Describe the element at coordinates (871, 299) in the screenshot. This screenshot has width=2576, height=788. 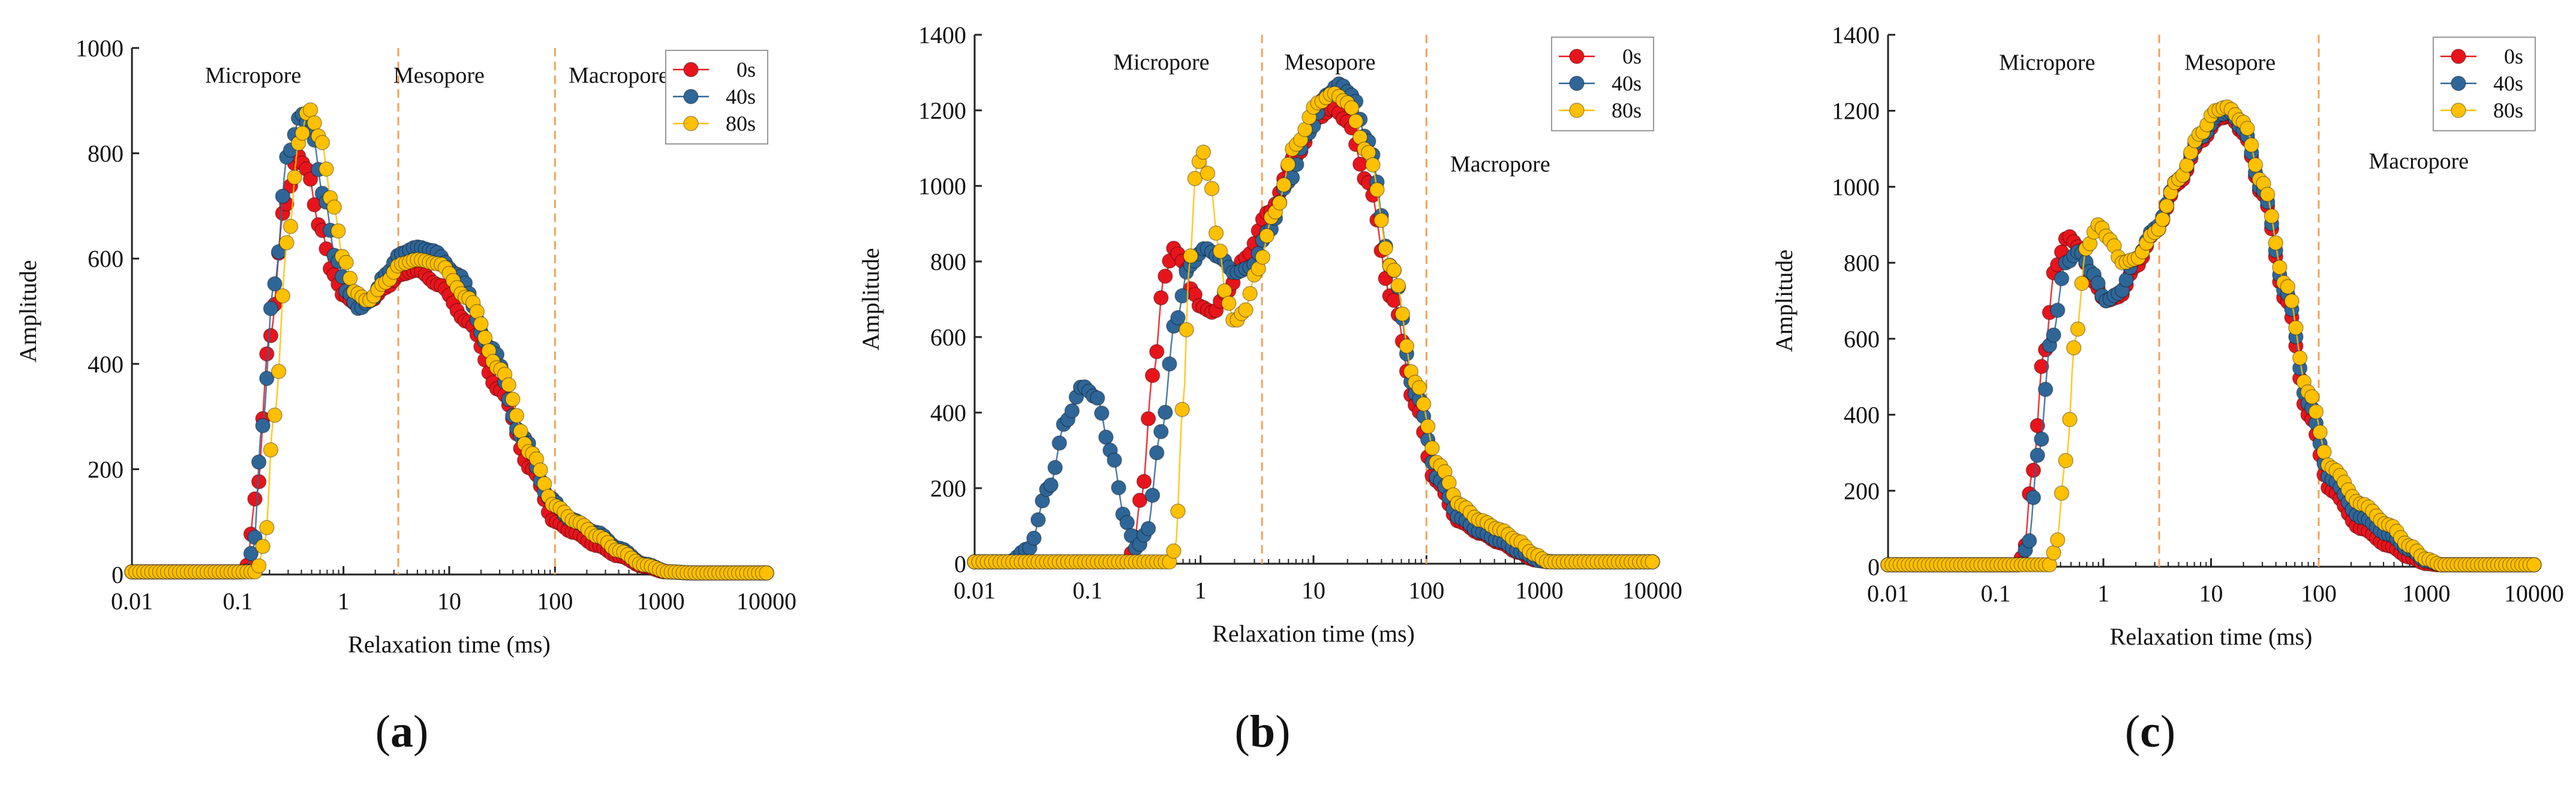
I see `y-axis-title: Amplitude` at that location.